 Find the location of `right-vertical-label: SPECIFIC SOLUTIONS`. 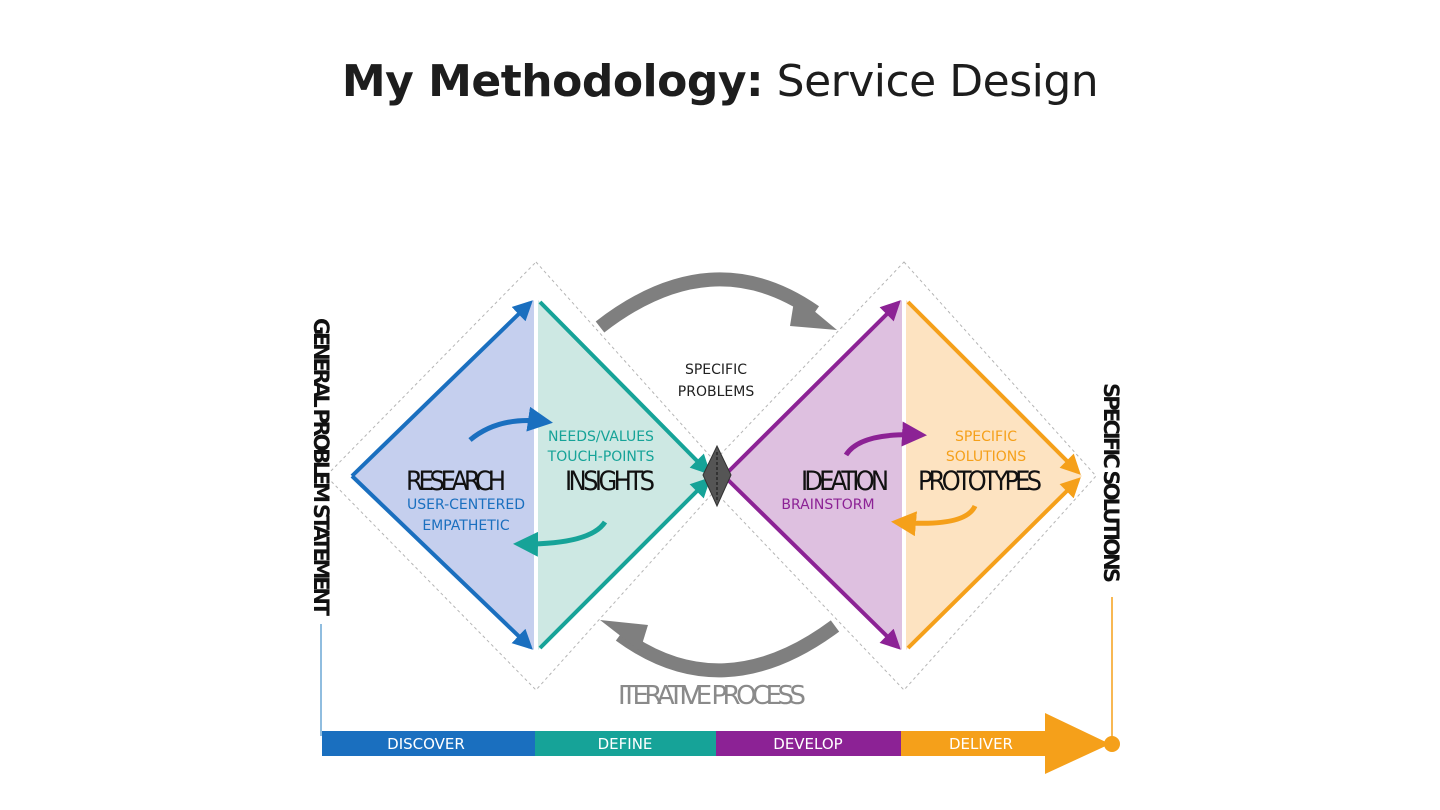

right-vertical-label: SPECIFIC SOLUTIONS is located at coordinates (1111, 483).